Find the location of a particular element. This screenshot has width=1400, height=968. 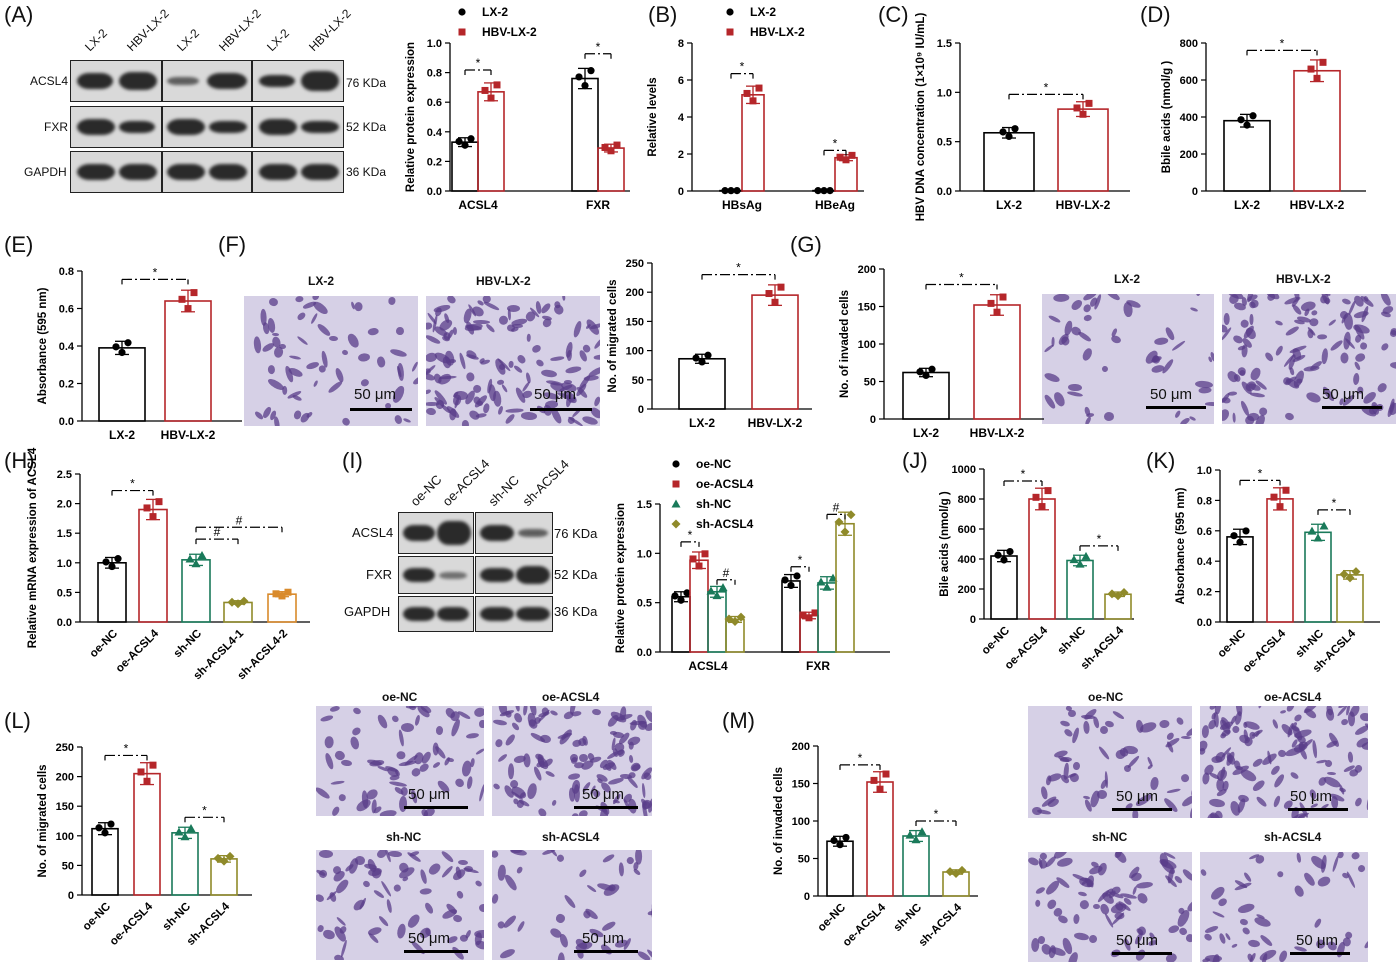

row-label-fxr: FXR is located at coordinates (56, 127).